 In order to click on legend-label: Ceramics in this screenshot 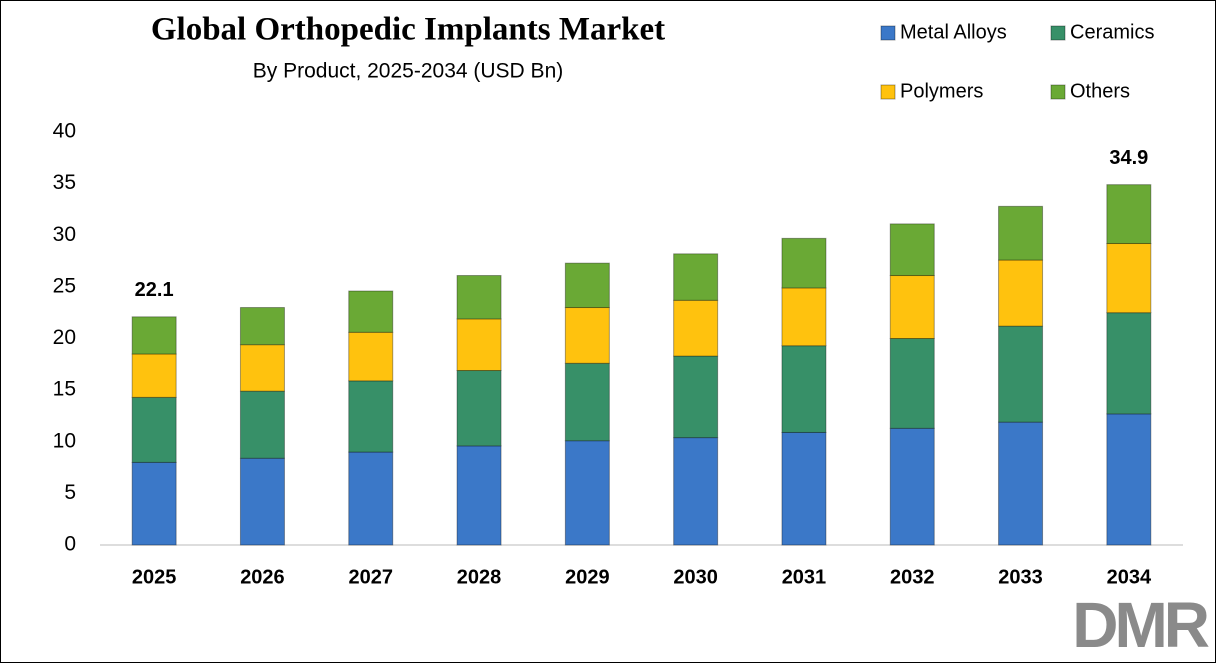, I will do `click(1112, 32)`.